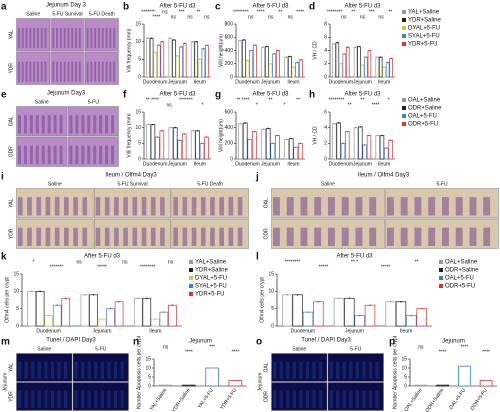  What do you see at coordinates (102, 267) in the screenshot?
I see `significance: *****` at bounding box center [102, 267].